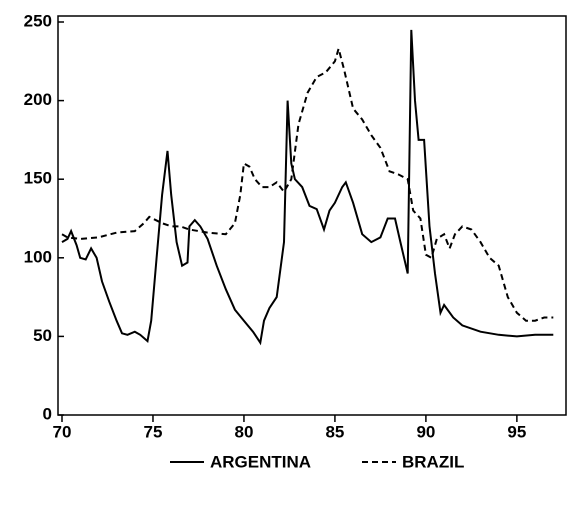 This screenshot has height=505, width=573. I want to click on y-tick-label: 250, so click(38, 20).